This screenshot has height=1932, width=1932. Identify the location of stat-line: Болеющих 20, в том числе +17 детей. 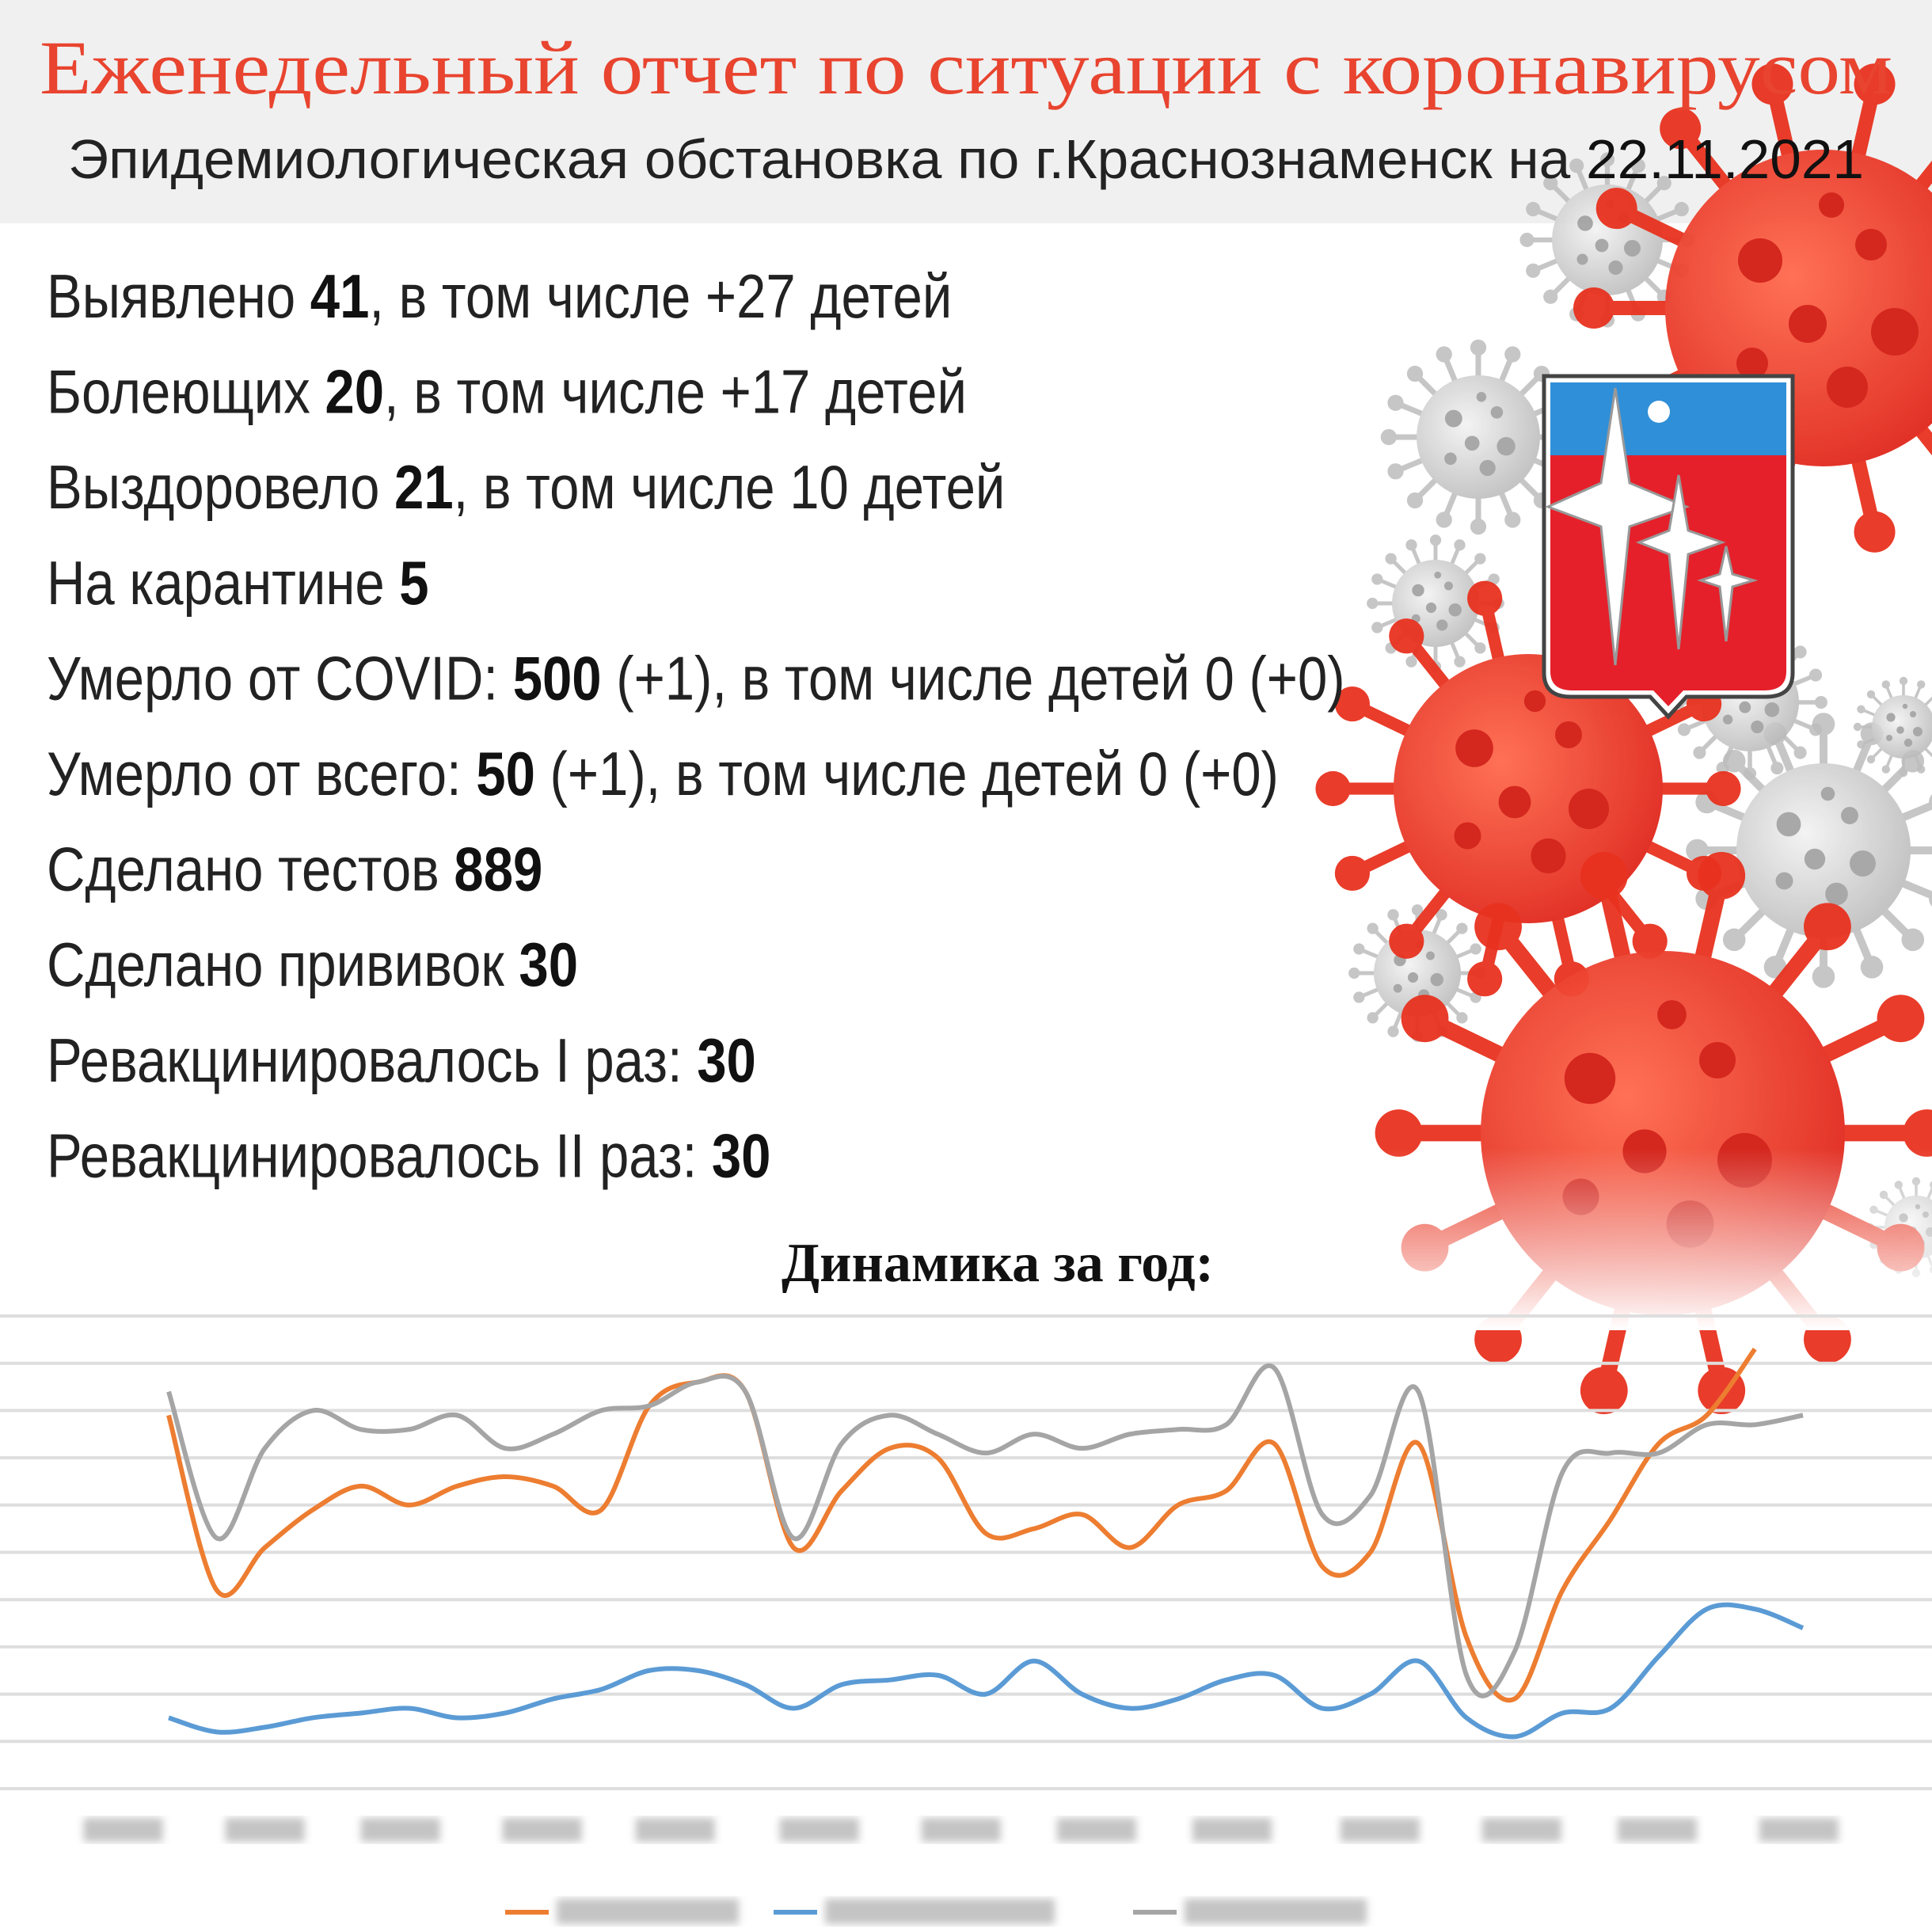
(507, 393).